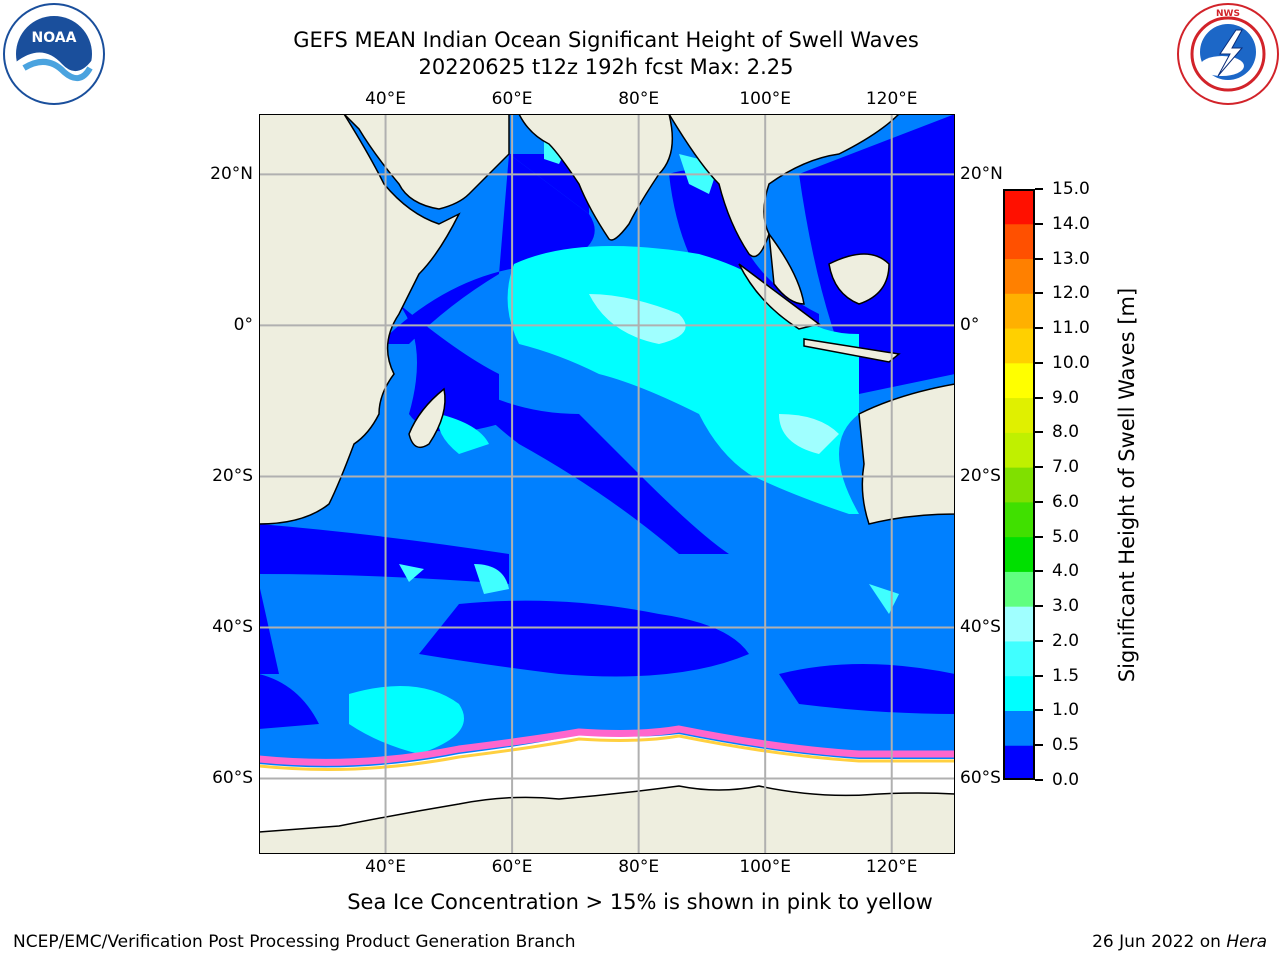 Image resolution: width=1280 pixels, height=960 pixels. I want to click on longitude-label-bottom: 40°E, so click(385, 867).